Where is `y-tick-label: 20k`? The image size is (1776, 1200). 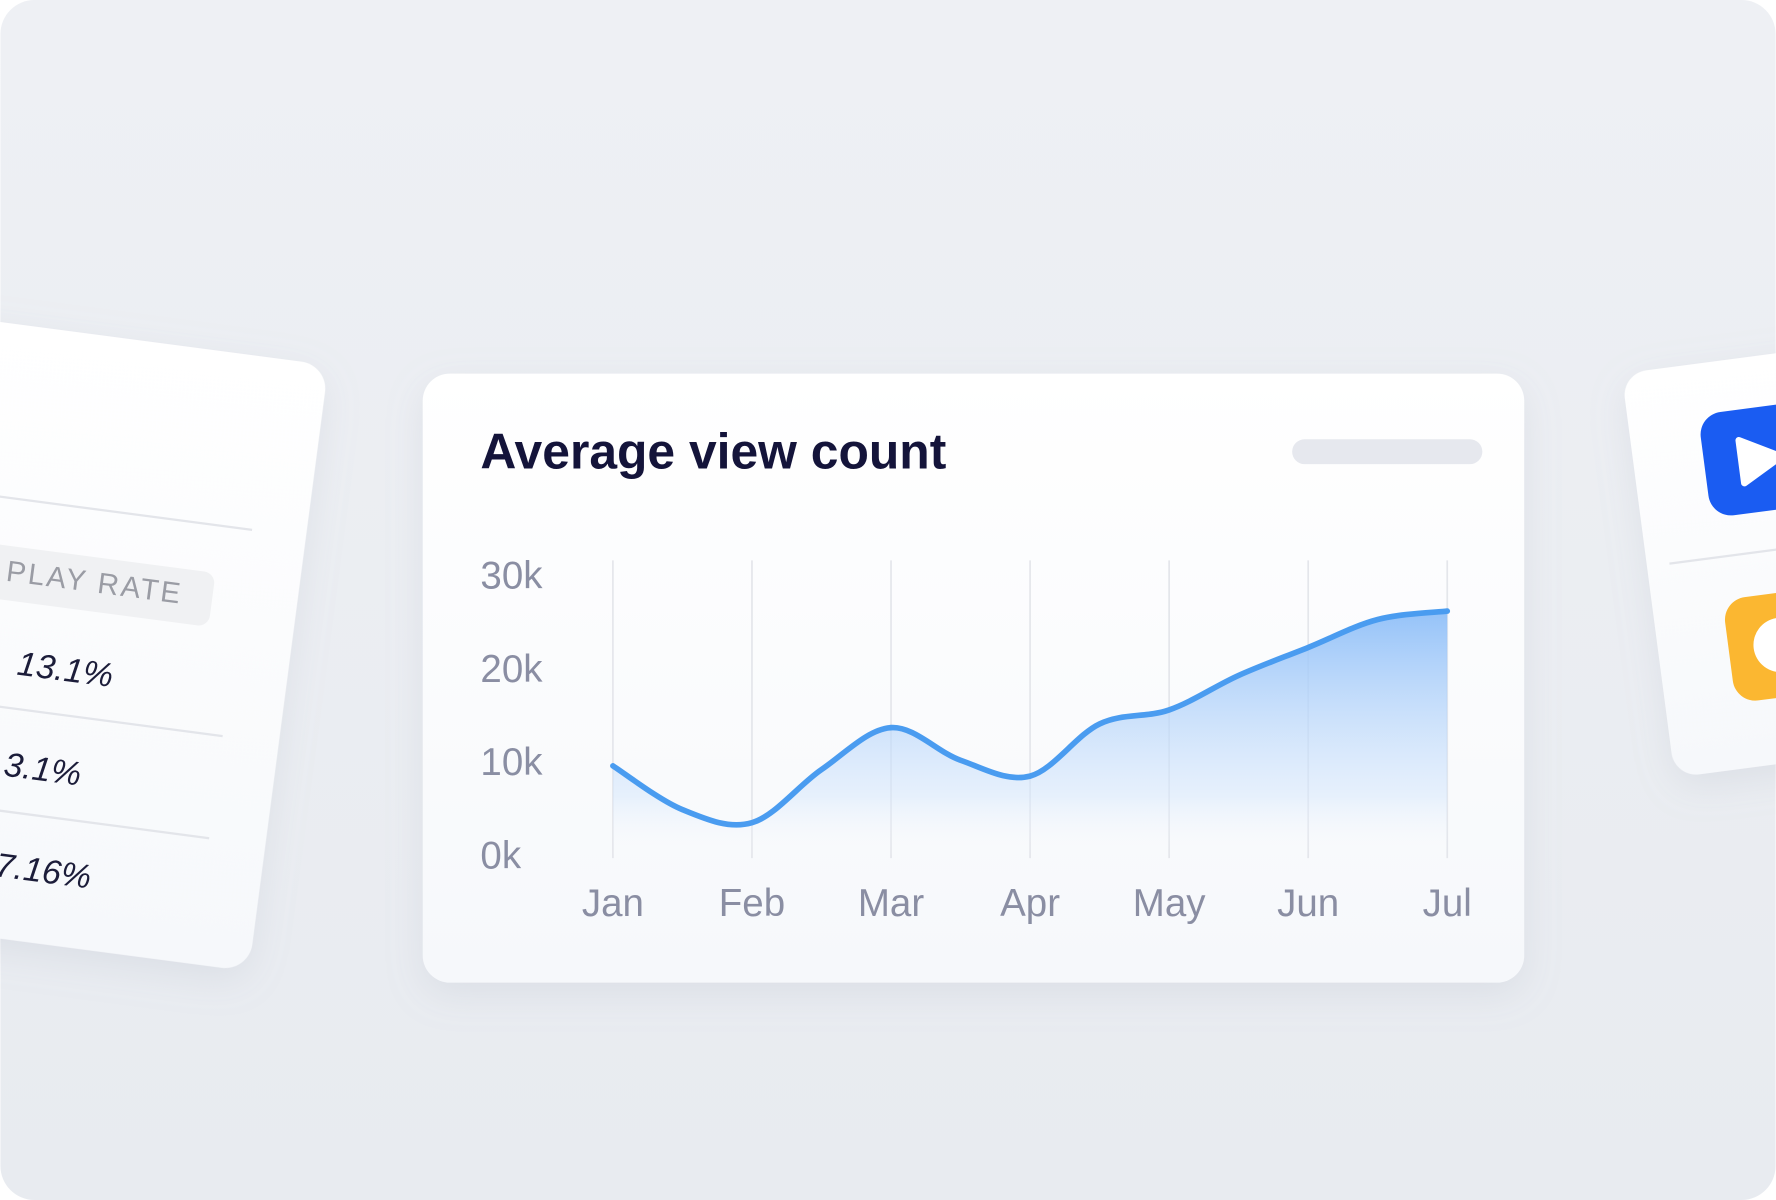 y-tick-label: 20k is located at coordinates (511, 669).